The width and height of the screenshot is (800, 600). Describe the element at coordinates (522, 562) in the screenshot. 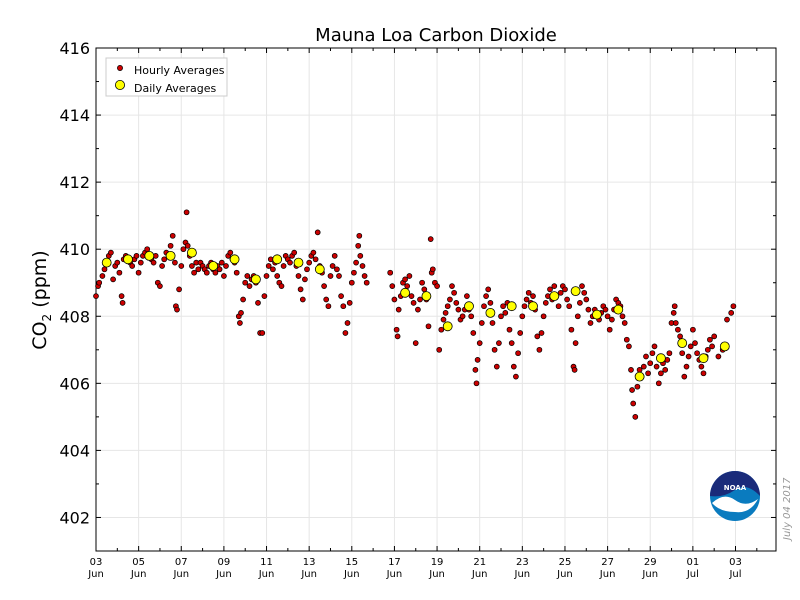

I see `x-tick-day-label: 23` at that location.